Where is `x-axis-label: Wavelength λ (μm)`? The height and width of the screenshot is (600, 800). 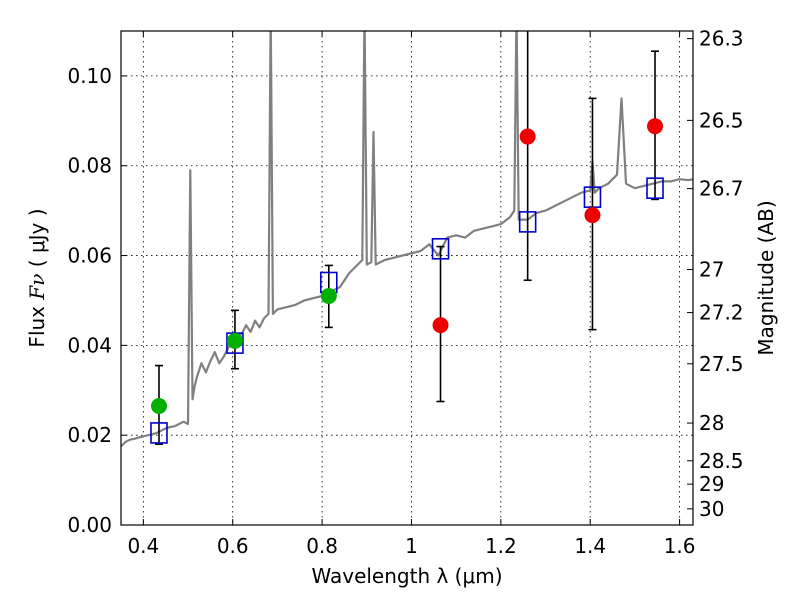 x-axis-label: Wavelength λ (μm) is located at coordinates (406, 576).